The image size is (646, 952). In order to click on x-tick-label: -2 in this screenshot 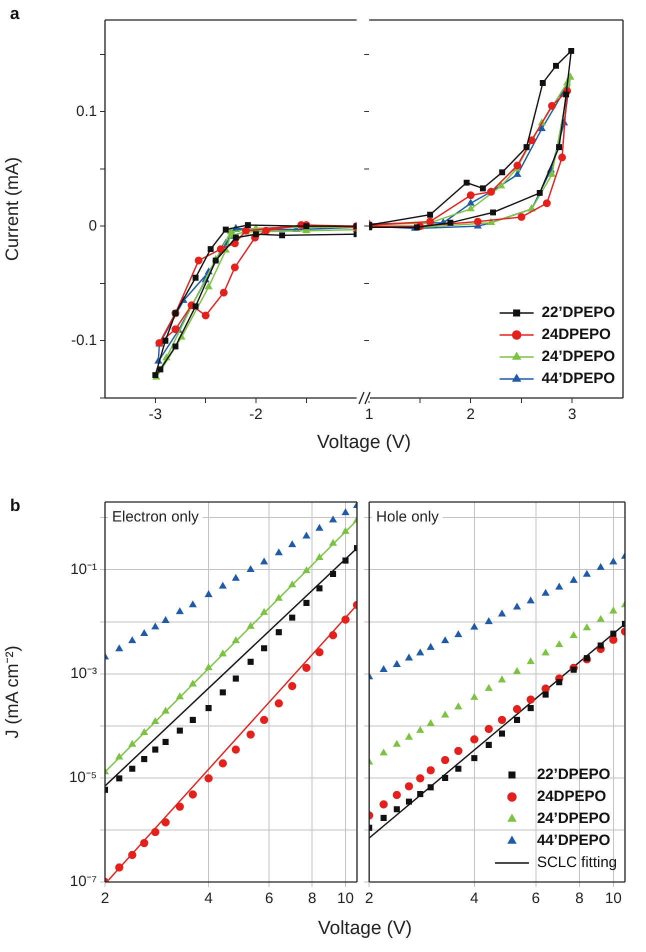, I will do `click(256, 415)`.